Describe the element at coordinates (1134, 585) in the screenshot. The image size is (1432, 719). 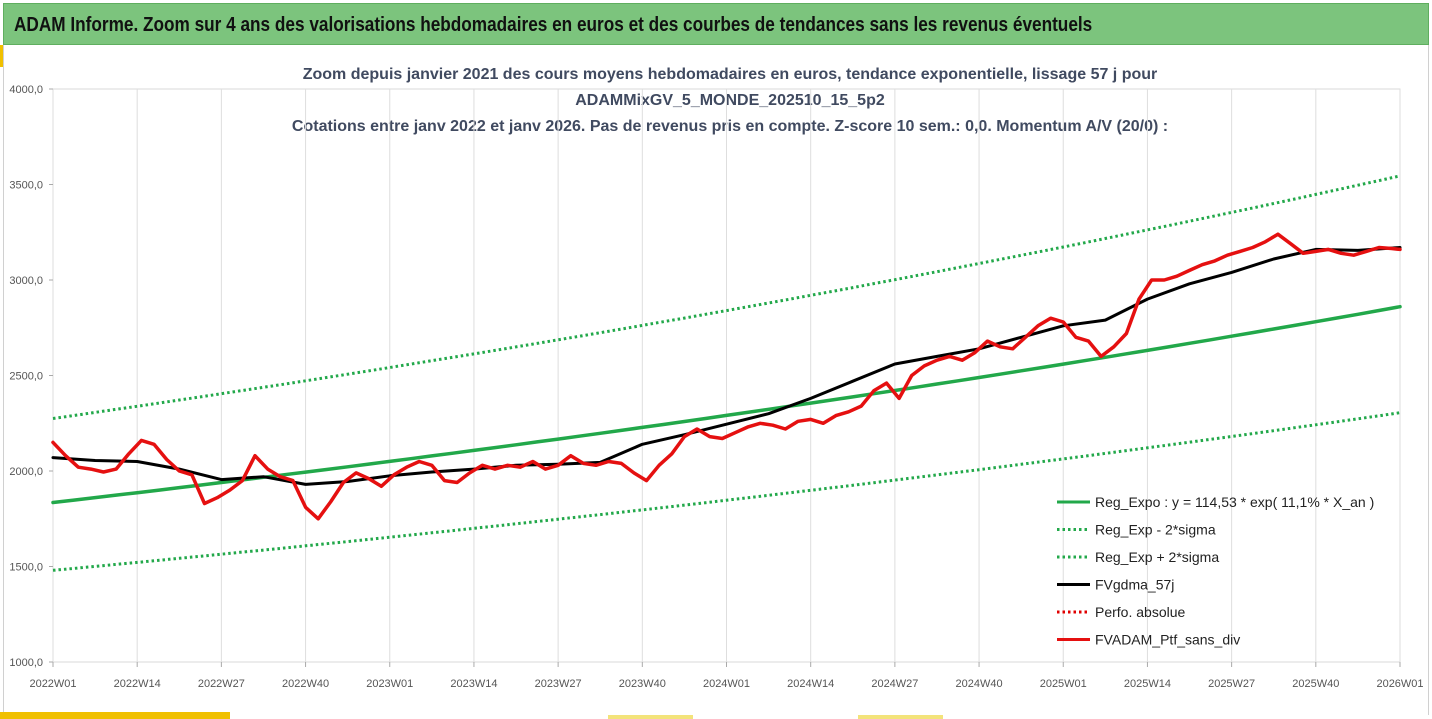
I see `legend-label-3: FVgdma_57j` at that location.